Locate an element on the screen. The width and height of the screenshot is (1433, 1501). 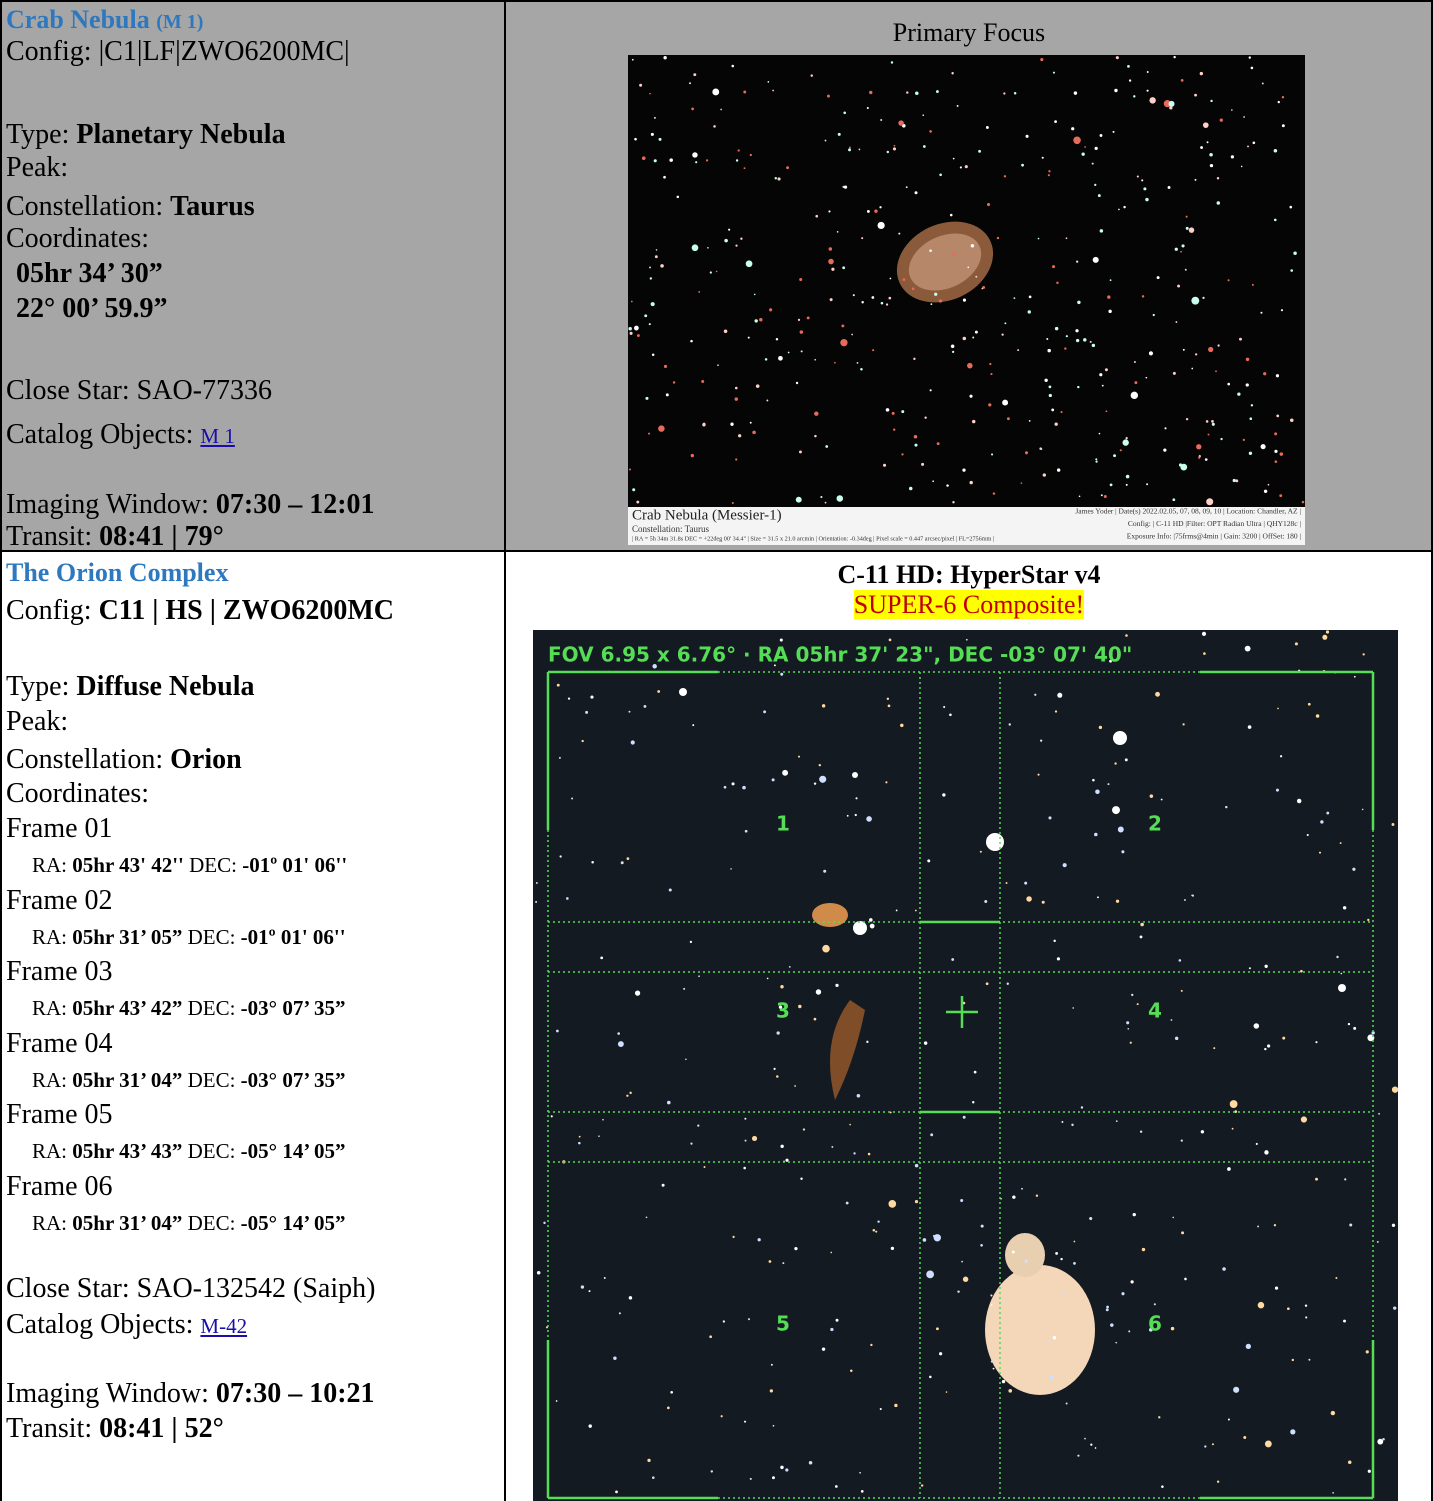
label: Config: is located at coordinates (49, 610).